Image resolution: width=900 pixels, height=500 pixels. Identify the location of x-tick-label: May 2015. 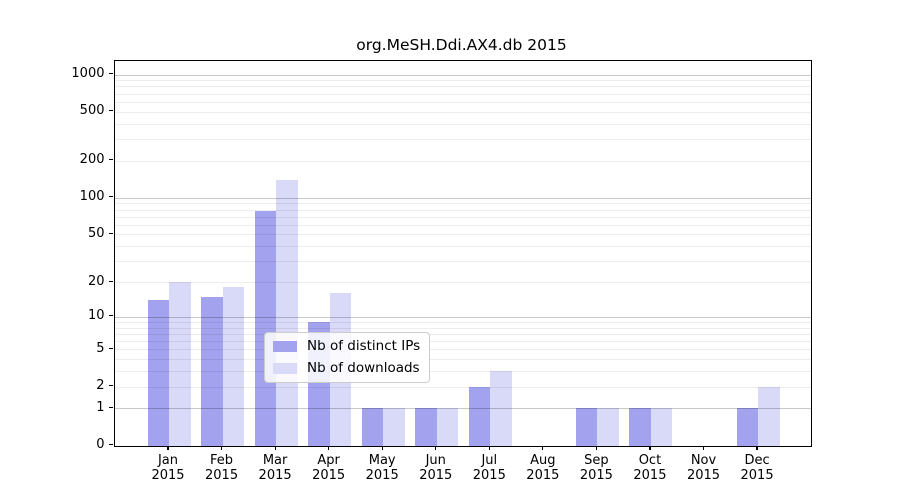
(382, 468).